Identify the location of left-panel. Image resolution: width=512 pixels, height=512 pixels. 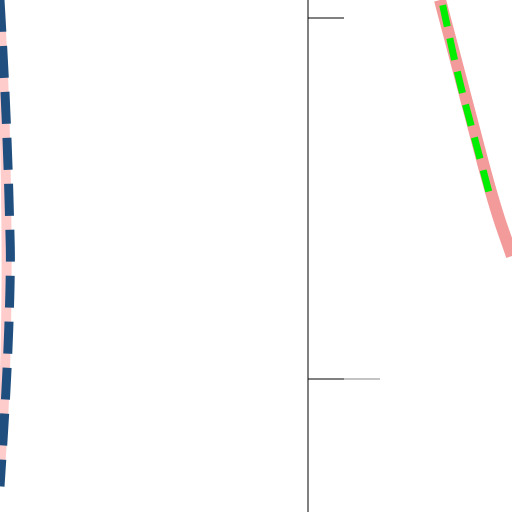
(7, 243).